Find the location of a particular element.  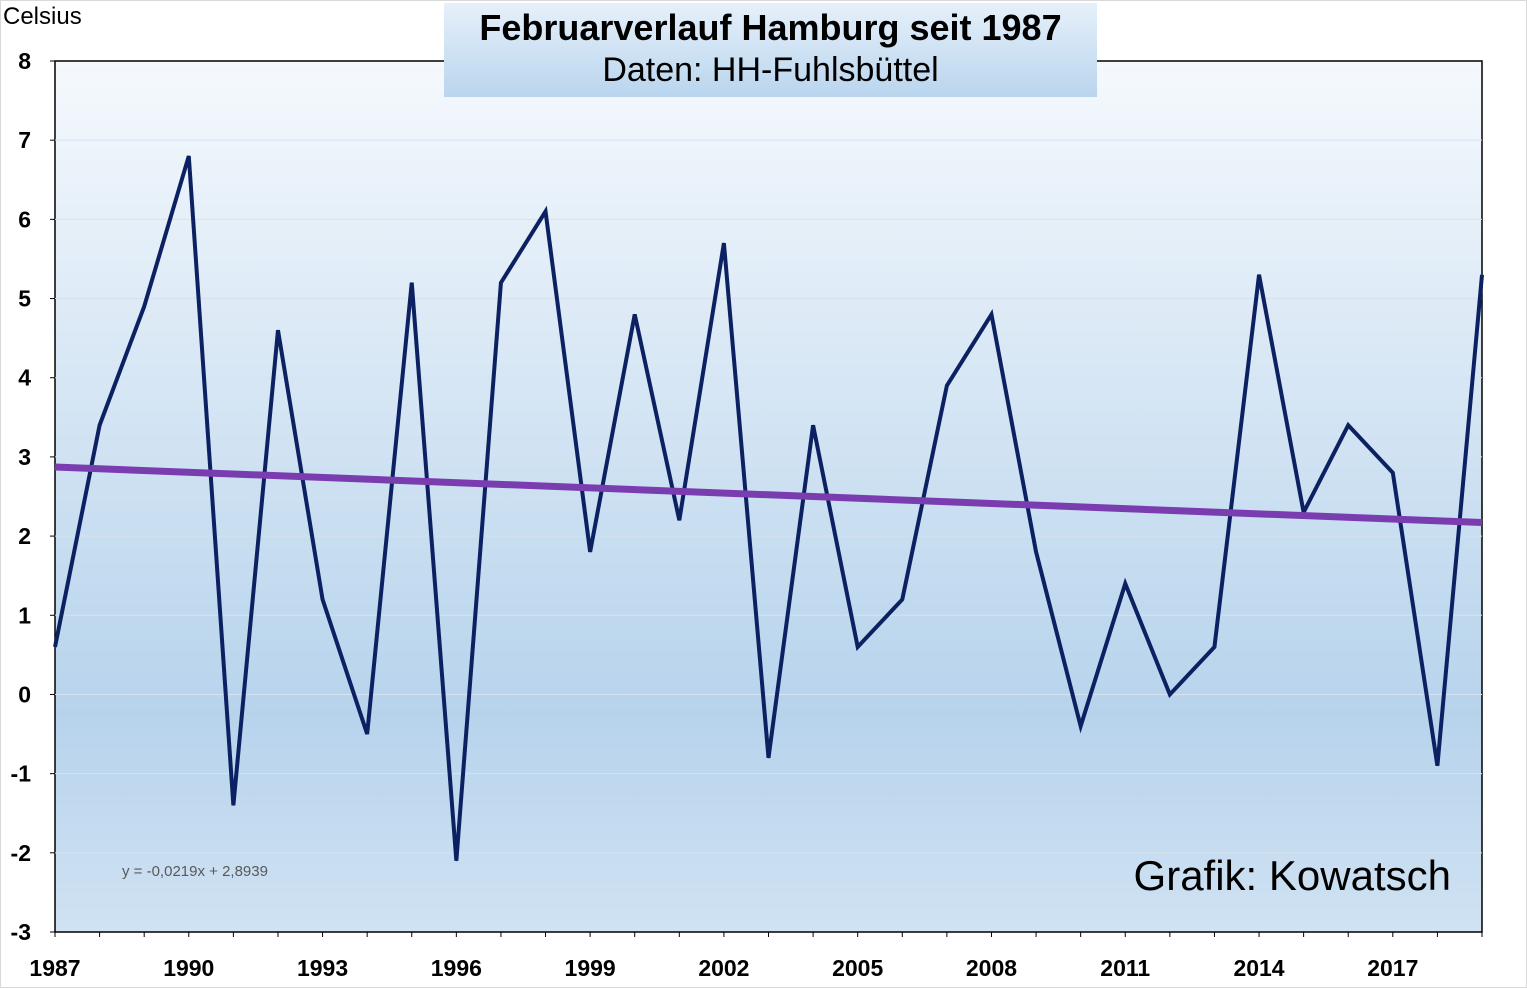

y-tick-label: -3 is located at coordinates (21, 932).